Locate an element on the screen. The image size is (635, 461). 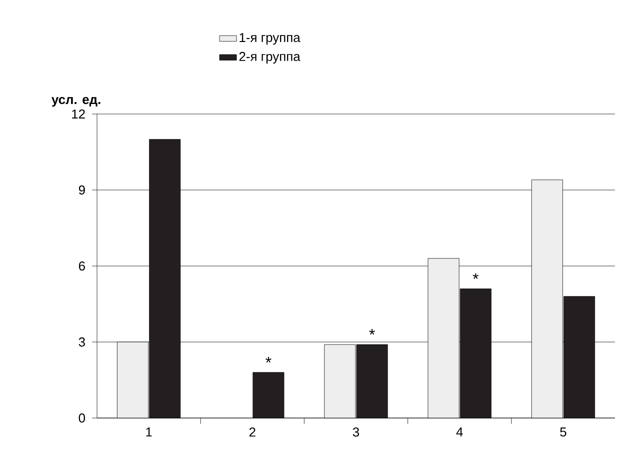
x-tick-label: 3 is located at coordinates (356, 432).